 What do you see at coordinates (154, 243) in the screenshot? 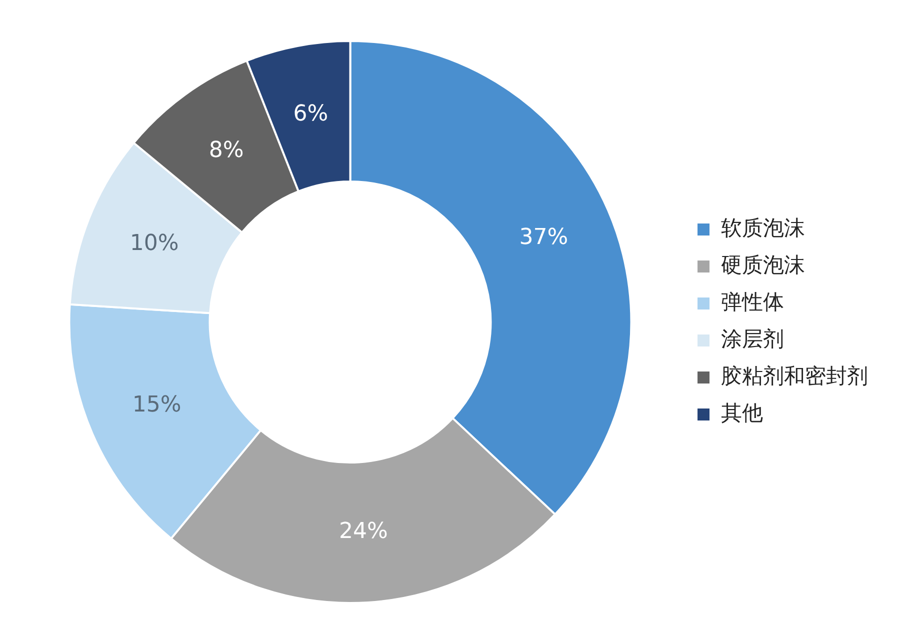
I see `data-label: 10%` at bounding box center [154, 243].